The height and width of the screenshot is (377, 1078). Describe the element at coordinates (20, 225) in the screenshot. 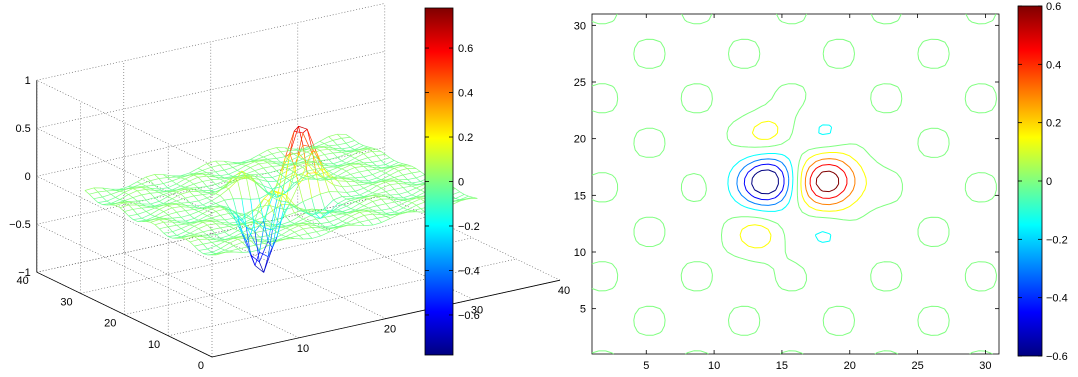

I see `z-tick-label: −0.5` at that location.